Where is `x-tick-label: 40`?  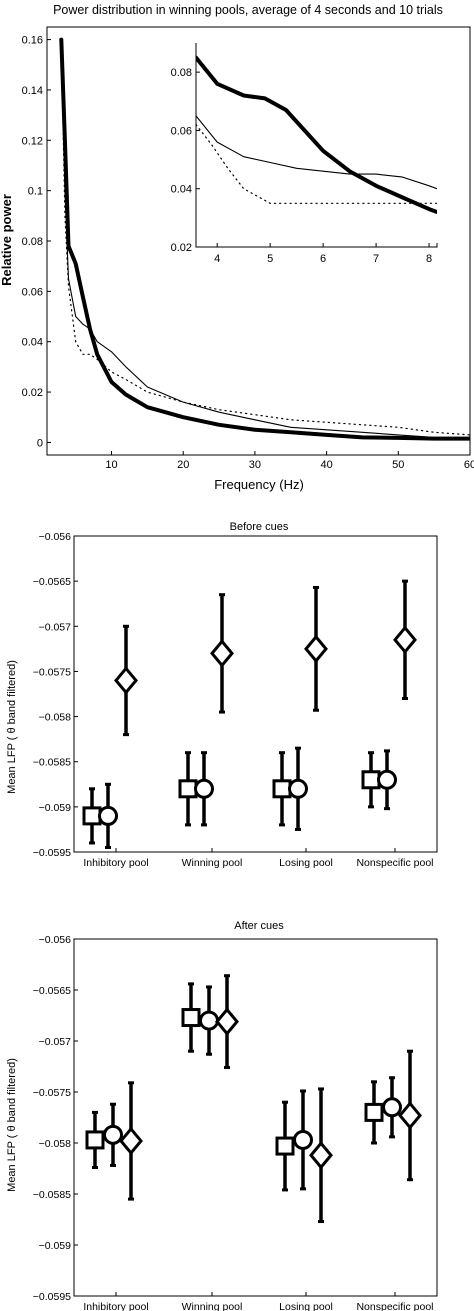
x-tick-label: 40 is located at coordinates (326, 465).